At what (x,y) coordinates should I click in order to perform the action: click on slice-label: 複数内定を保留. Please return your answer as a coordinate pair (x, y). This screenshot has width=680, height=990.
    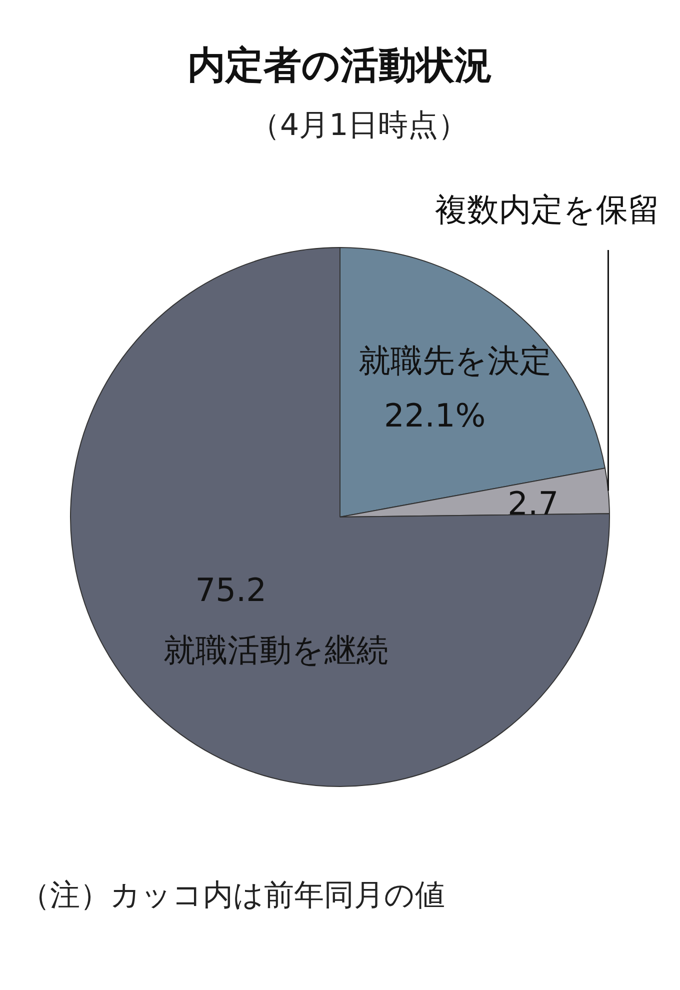
    Looking at the image, I should click on (547, 209).